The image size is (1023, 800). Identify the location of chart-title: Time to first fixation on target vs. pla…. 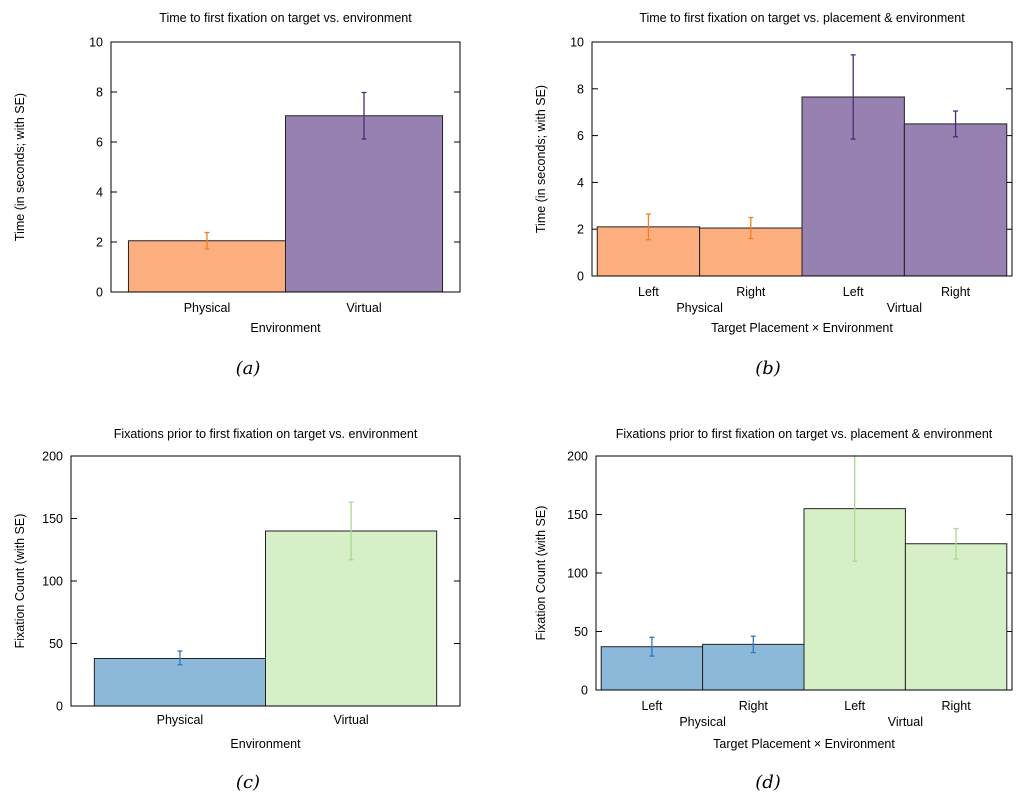
(802, 18).